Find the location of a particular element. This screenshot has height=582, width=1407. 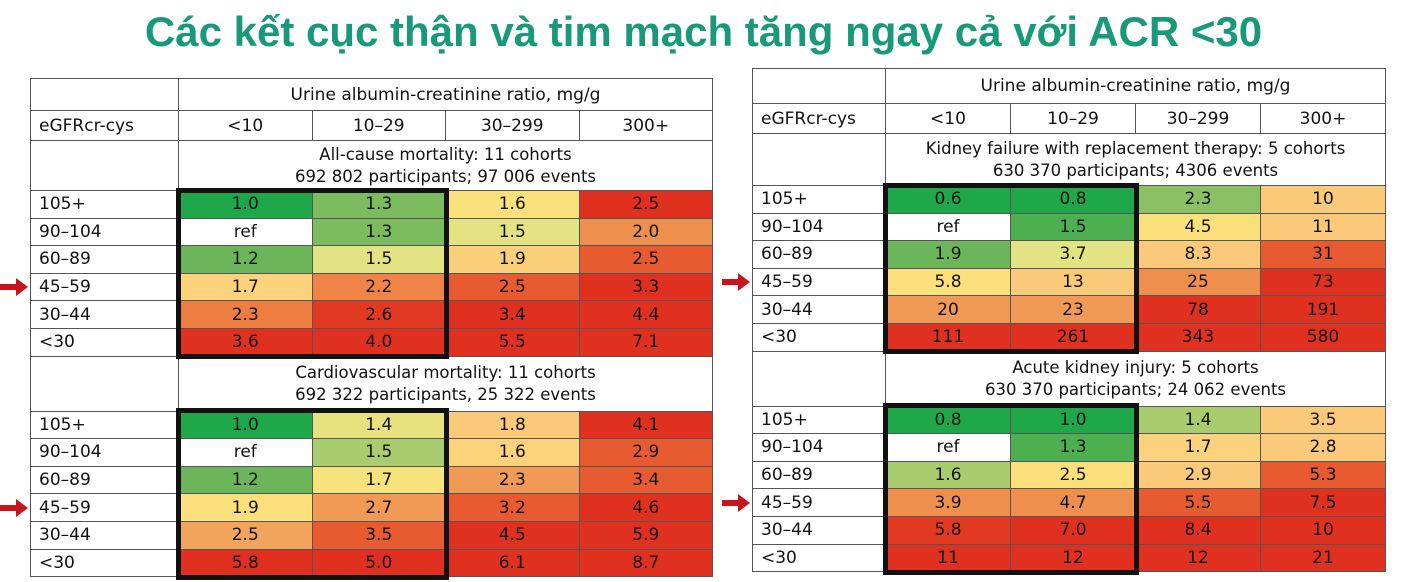

cell: 111 is located at coordinates (948, 337).